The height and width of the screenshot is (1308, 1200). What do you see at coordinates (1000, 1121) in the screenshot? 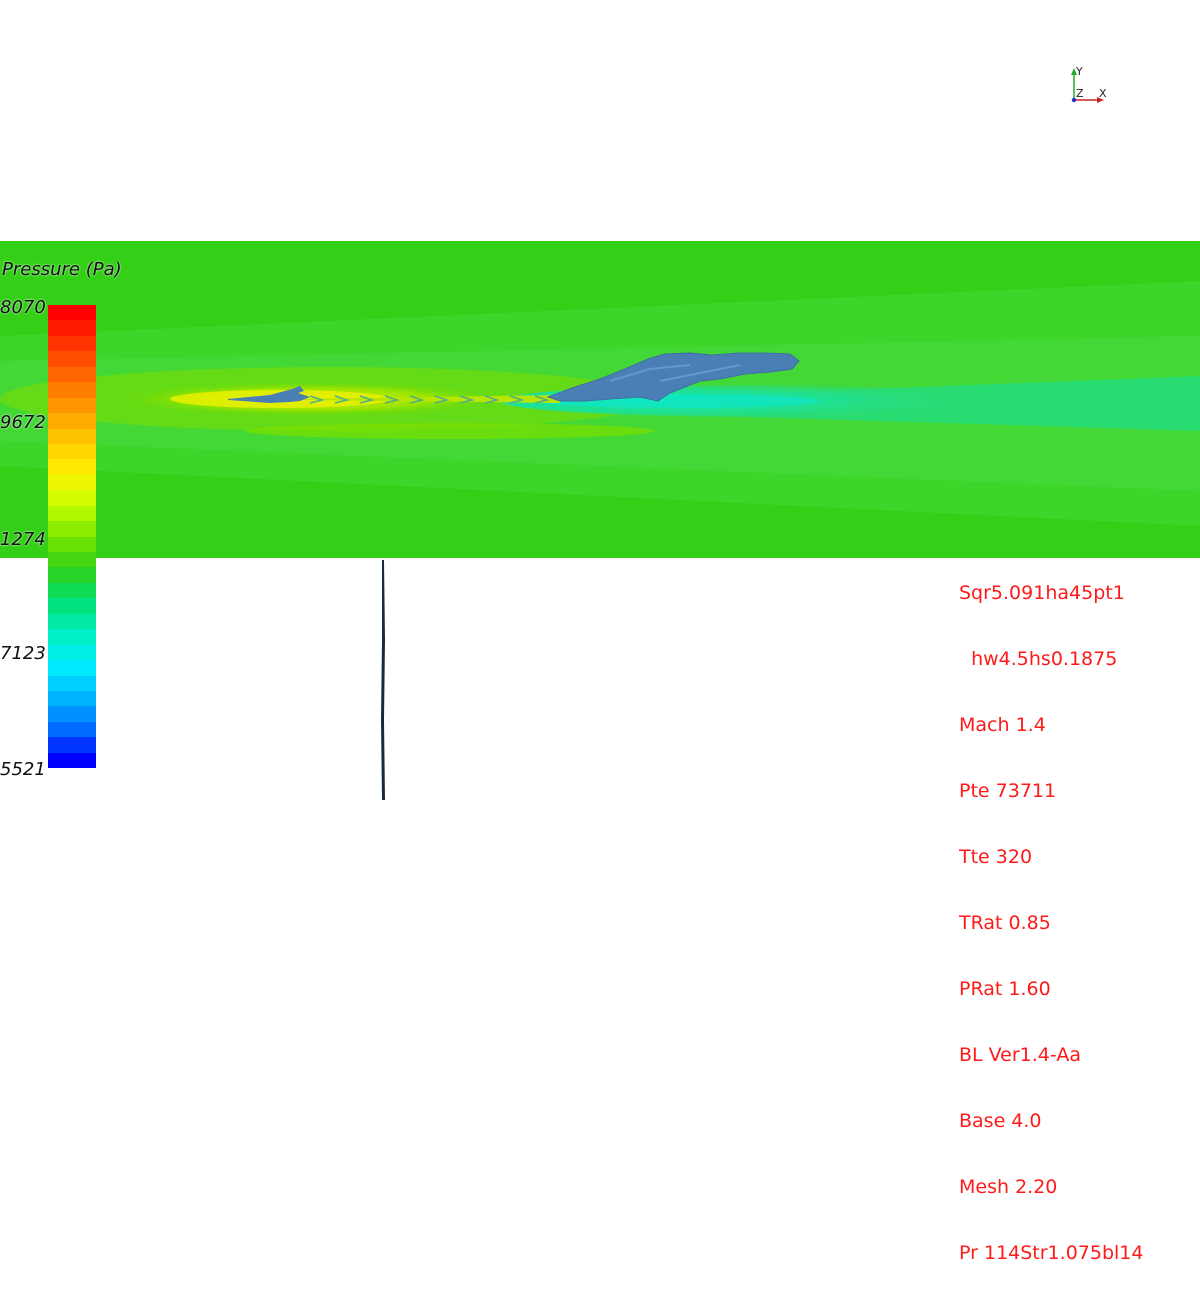
I see `info-line: Base 4.0` at bounding box center [1000, 1121].